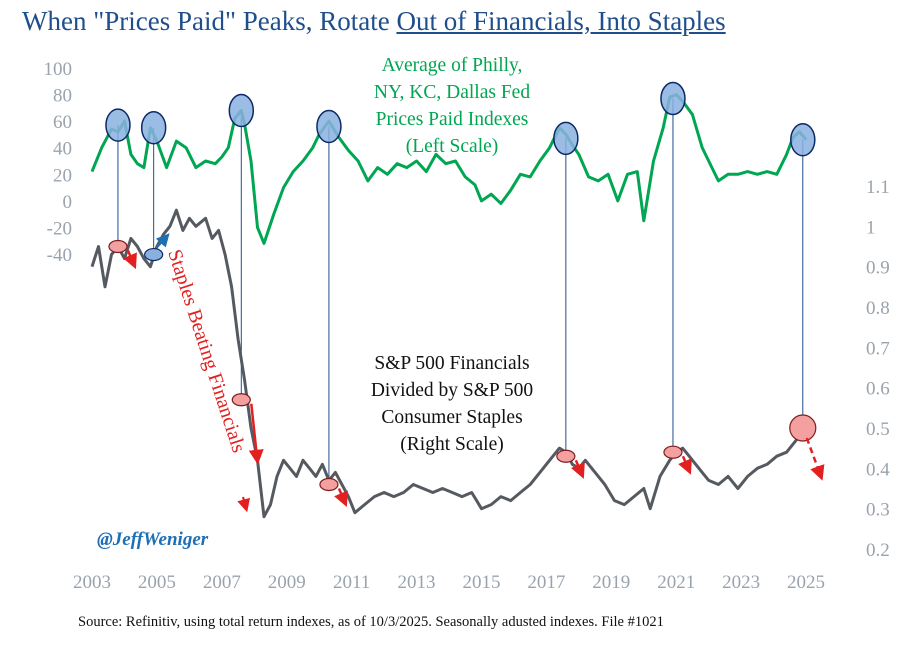 This screenshot has height=646, width=914. I want to click on right-axis-tick: 0.4, so click(878, 469).